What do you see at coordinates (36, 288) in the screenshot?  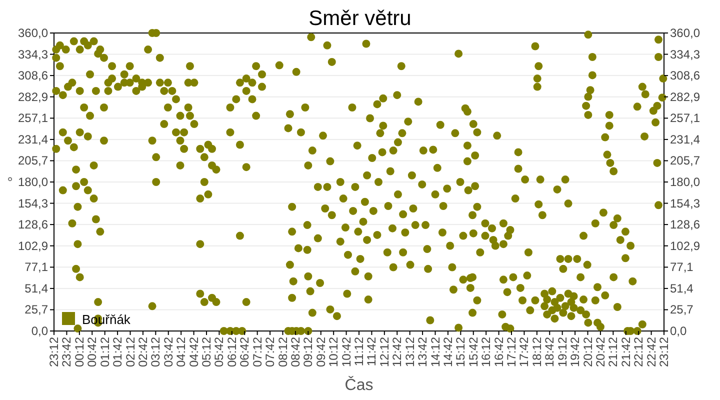 I see `y-tick-label: 51,4` at bounding box center [36, 288].